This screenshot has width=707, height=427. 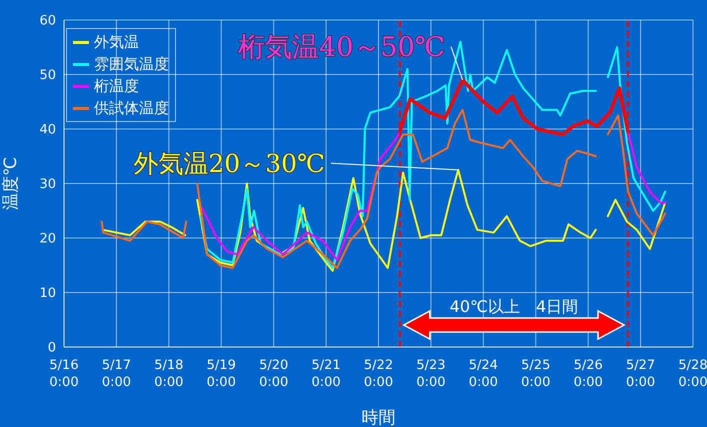 What do you see at coordinates (221, 374) in the screenshot?
I see `x-tick-label: 5/19 0:00` at bounding box center [221, 374].